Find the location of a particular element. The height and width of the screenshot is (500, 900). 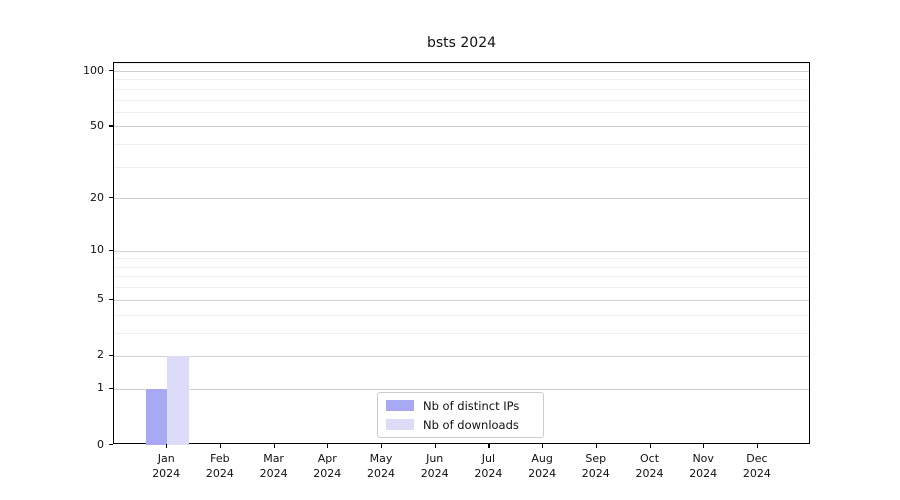

x-tick-label: Dec 2024 is located at coordinates (756, 466).